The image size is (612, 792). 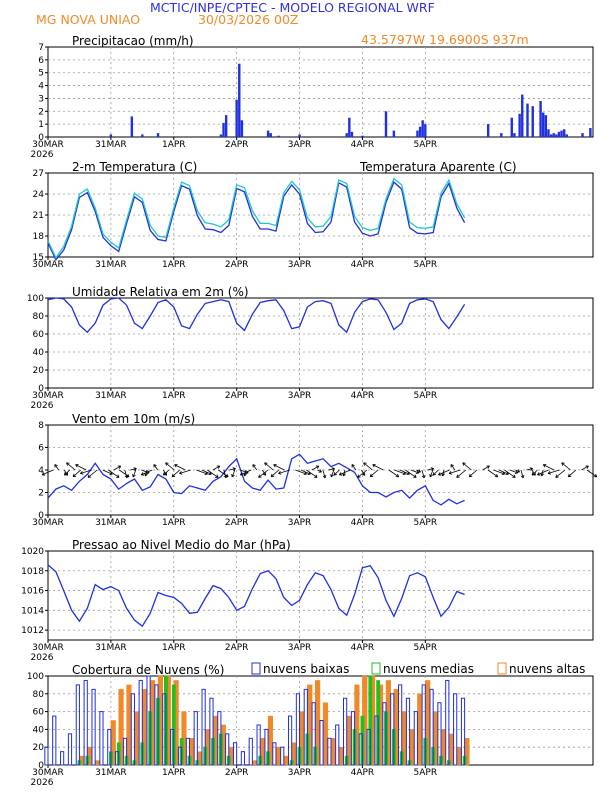 What do you see at coordinates (41, 494) in the screenshot?
I see `wind-ytick-label: 2` at bounding box center [41, 494].